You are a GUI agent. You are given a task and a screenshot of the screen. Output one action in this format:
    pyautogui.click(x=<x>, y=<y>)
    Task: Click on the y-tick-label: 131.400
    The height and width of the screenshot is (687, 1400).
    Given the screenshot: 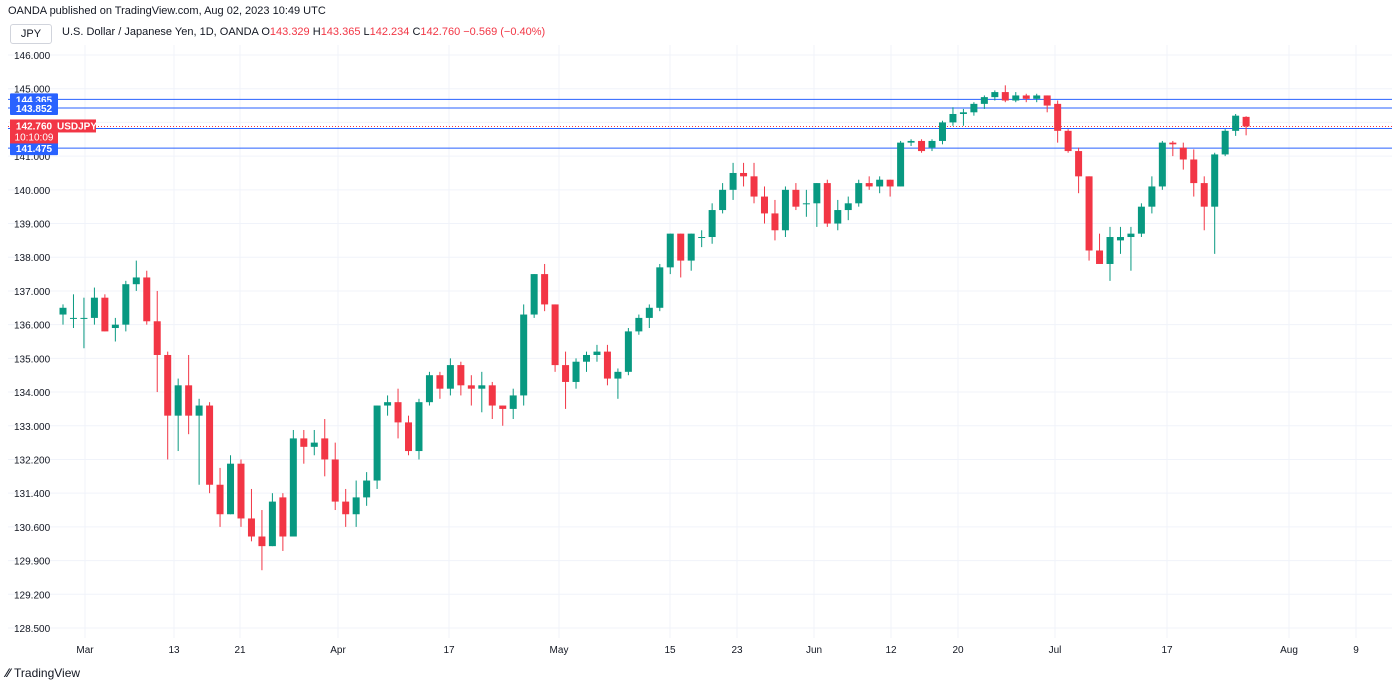 What is the action you would take?
    pyautogui.click(x=32, y=494)
    